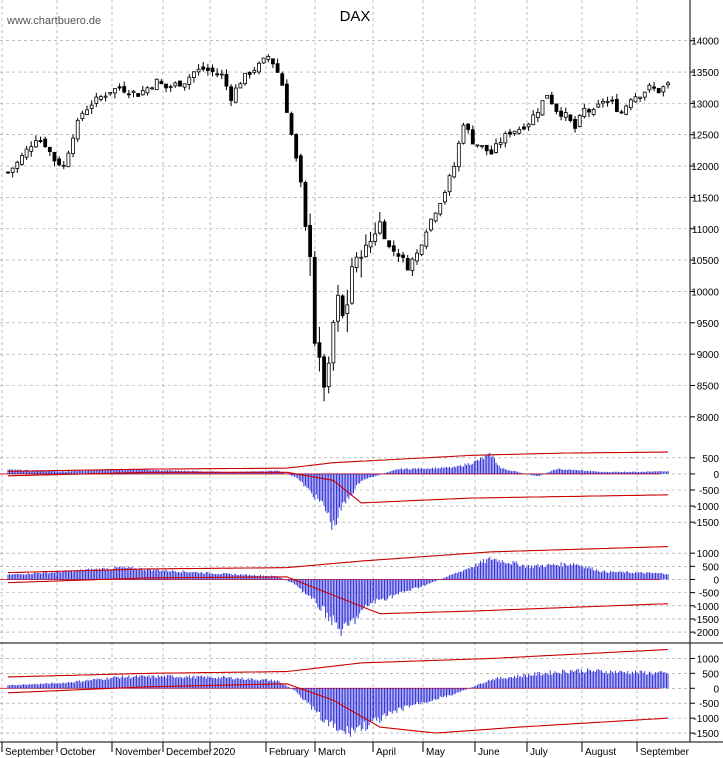 The height and width of the screenshot is (758, 723). What do you see at coordinates (600, 752) in the screenshot?
I see `x-tick-label: August` at bounding box center [600, 752].